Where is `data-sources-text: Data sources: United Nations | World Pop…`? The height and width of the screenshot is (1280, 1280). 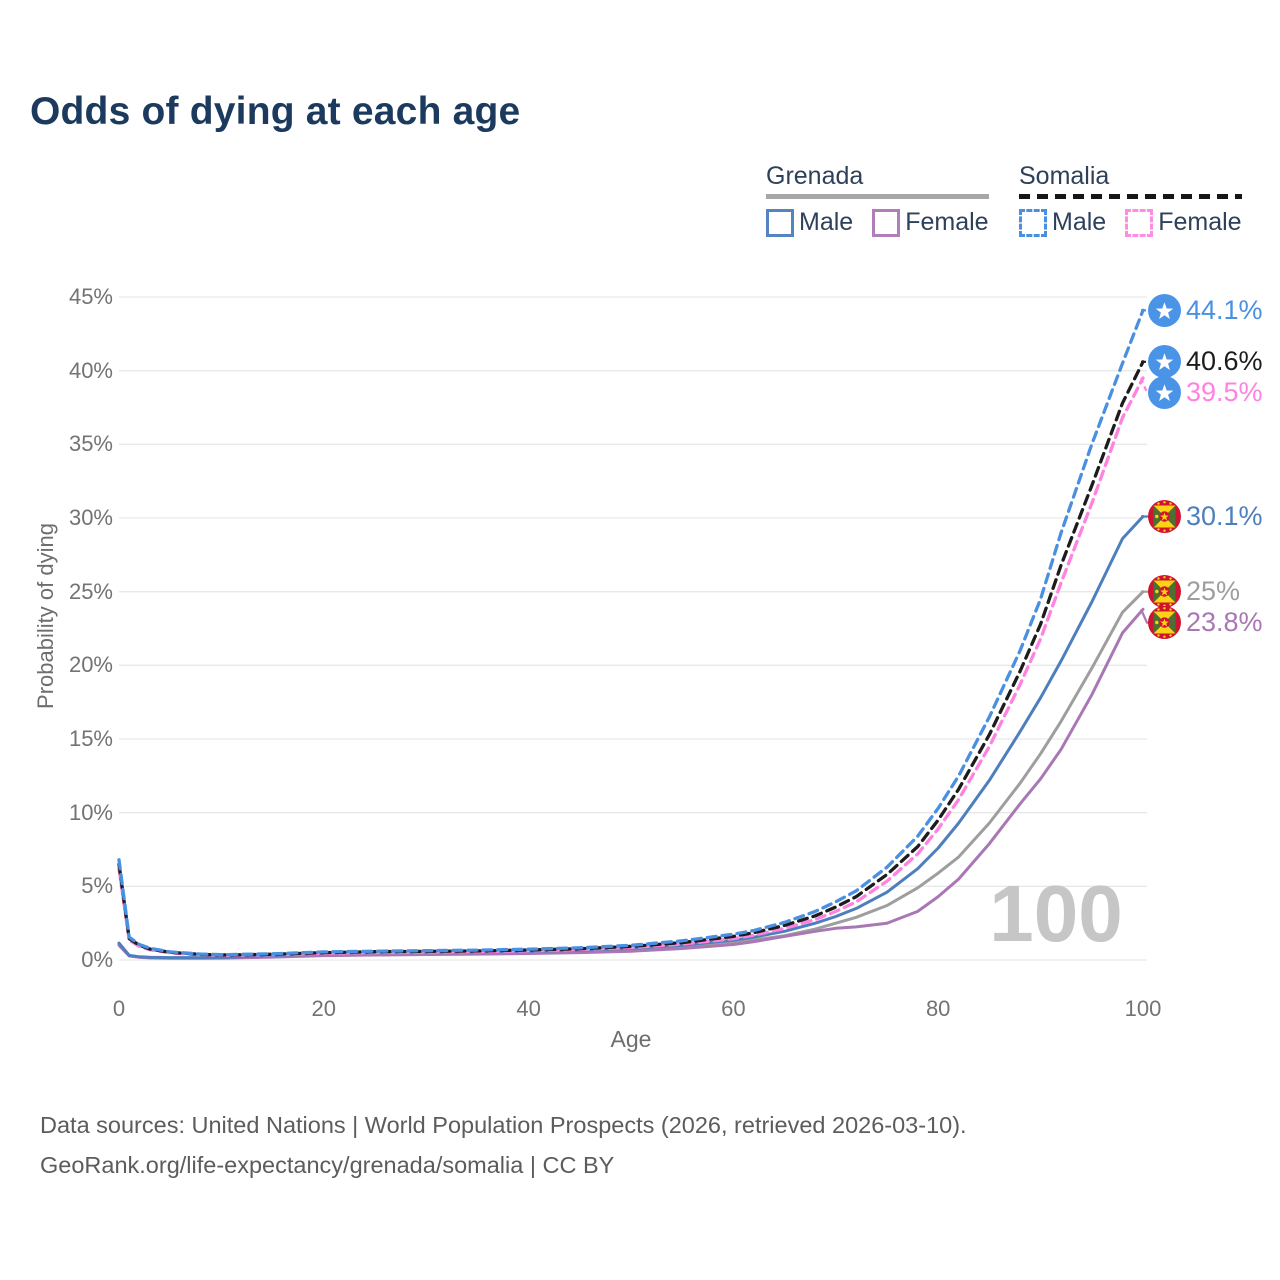 data-sources-text: Data sources: United Nations | World Pop… is located at coordinates (503, 1125).